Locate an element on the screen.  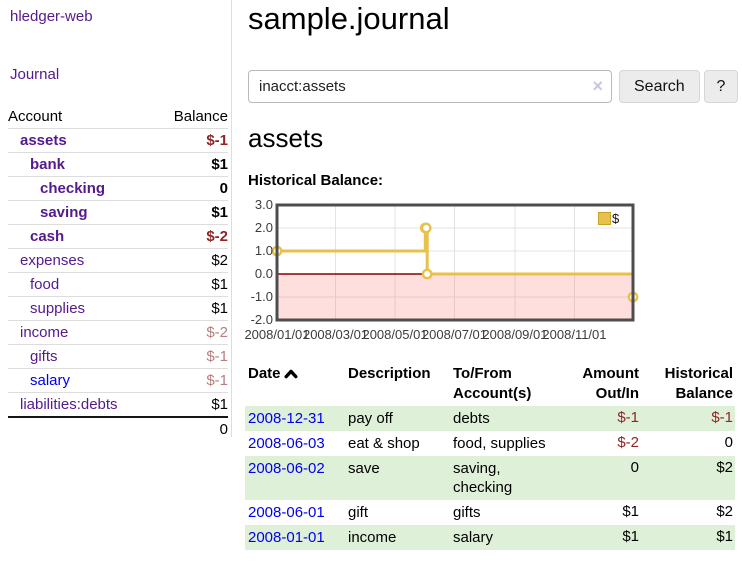
col-header-balance: Historical Balance is located at coordinates (698, 383).